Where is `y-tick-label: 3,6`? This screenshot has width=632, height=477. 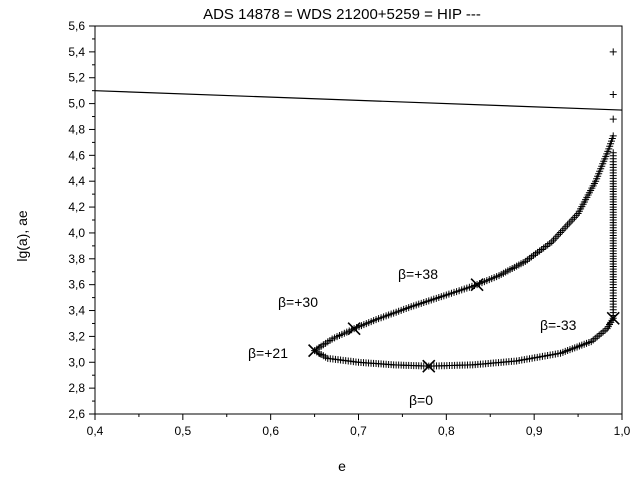
y-tick-label: 3,6 is located at coordinates (76, 285).